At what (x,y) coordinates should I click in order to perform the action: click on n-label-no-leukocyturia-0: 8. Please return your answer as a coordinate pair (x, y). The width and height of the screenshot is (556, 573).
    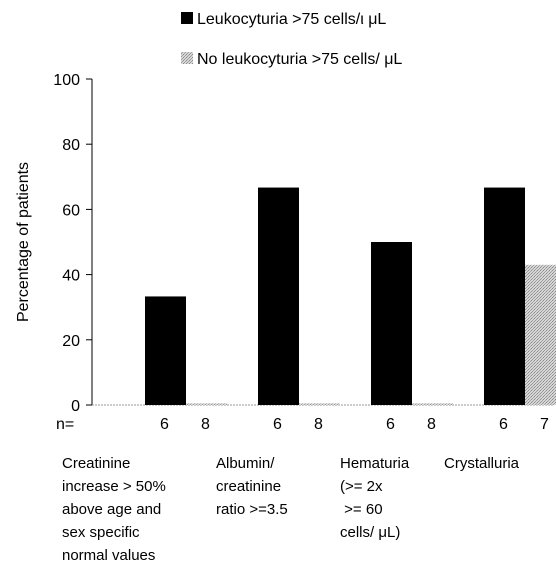
    Looking at the image, I should click on (205, 424).